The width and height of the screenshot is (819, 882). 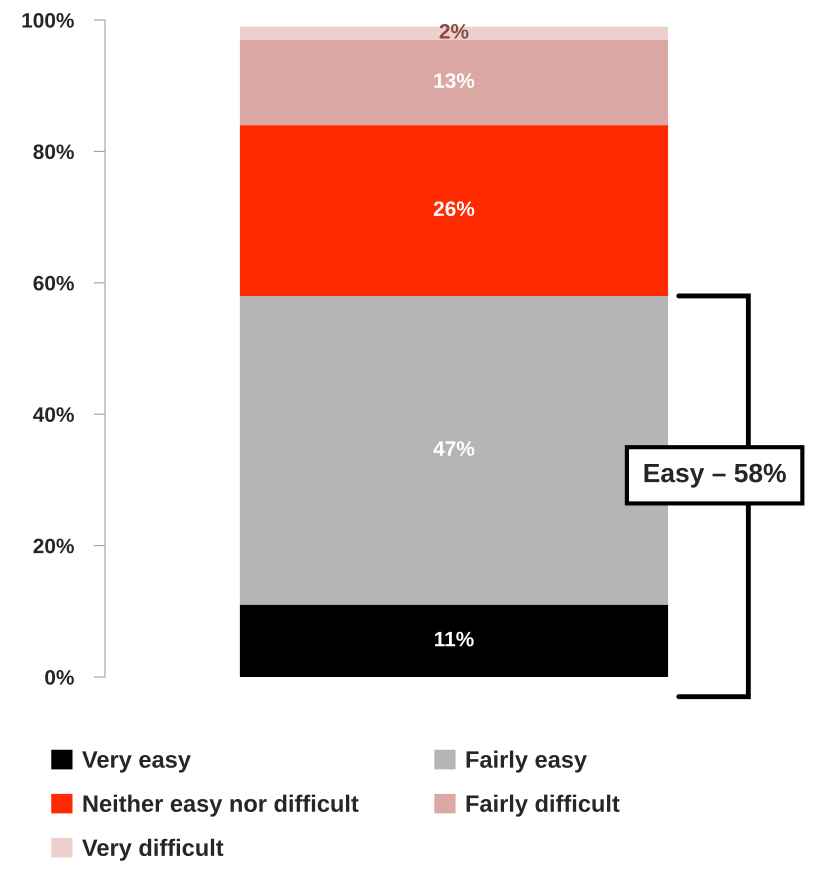 I want to click on y-tick-label: 0%, so click(x=59, y=677).